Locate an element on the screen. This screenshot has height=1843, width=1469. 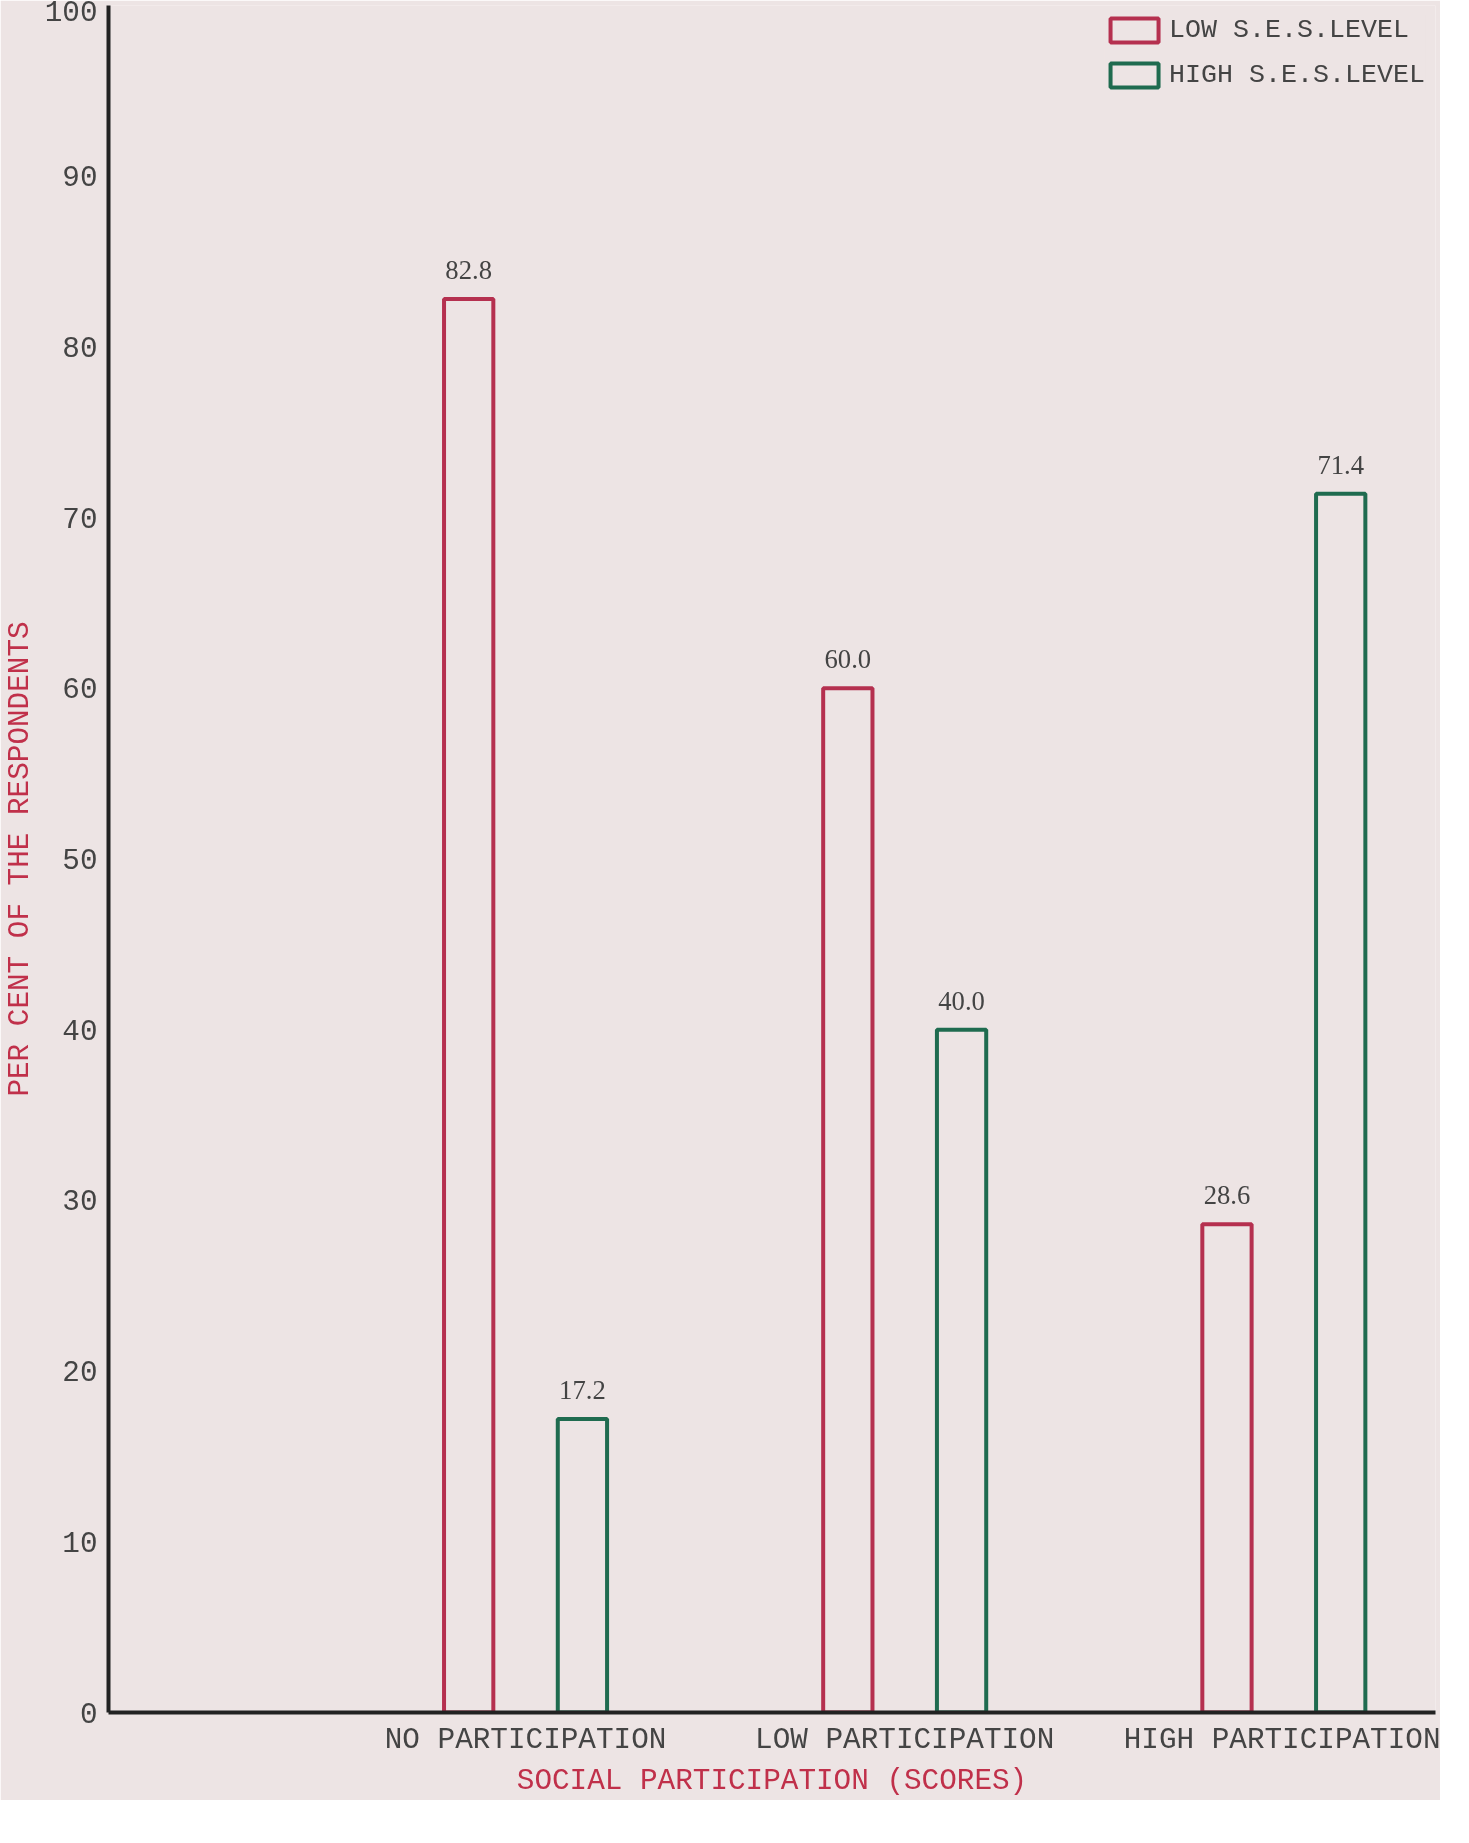
y-tick-label: 30 is located at coordinates (80, 1203).